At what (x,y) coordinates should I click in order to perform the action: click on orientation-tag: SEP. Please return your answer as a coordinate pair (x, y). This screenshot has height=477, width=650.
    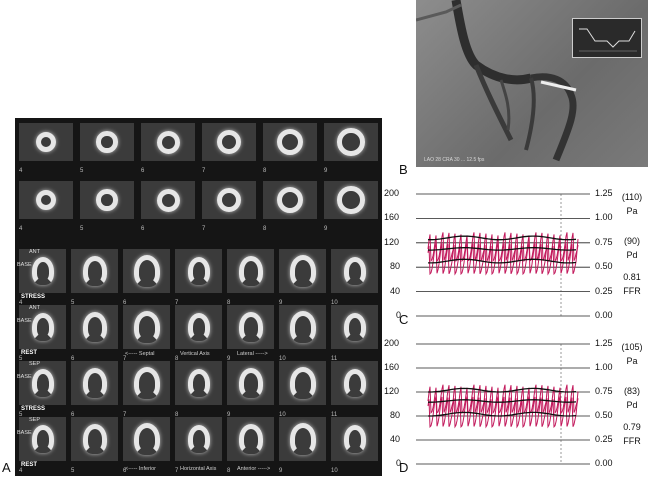
    Looking at the image, I should click on (35, 364).